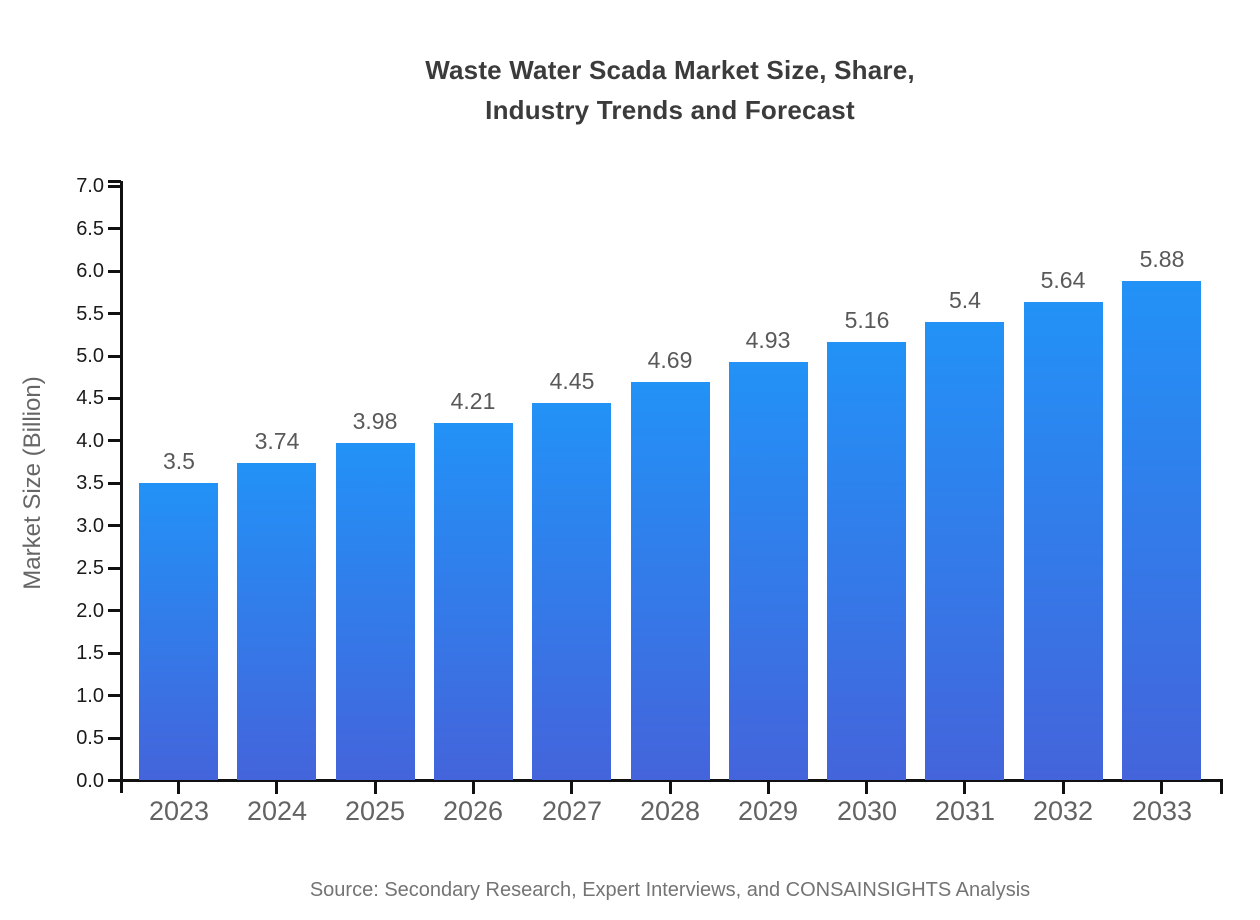  What do you see at coordinates (90, 441) in the screenshot?
I see `y-tick-label: 4.0` at bounding box center [90, 441].